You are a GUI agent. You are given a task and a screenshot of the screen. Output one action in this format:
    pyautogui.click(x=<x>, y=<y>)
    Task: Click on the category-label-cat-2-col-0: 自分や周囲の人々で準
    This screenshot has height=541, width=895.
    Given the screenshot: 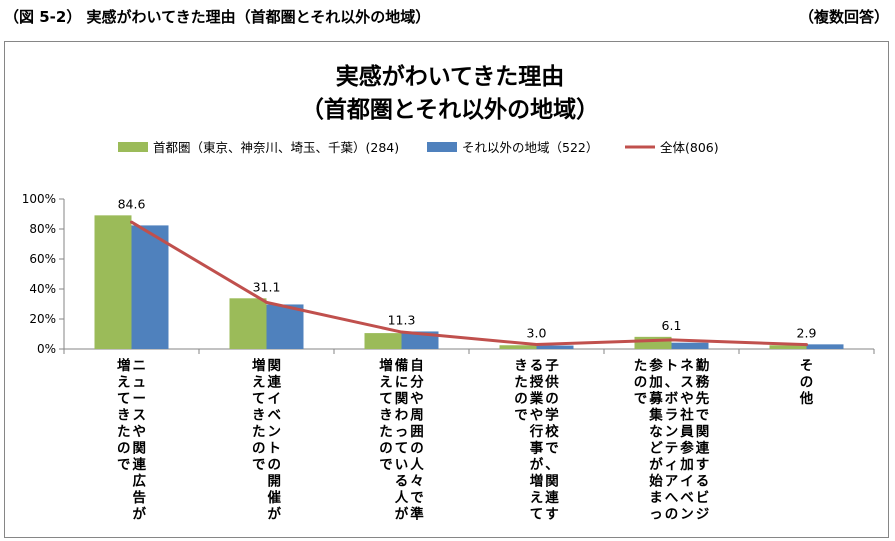 What is the action you would take?
    pyautogui.click(x=417, y=440)
    